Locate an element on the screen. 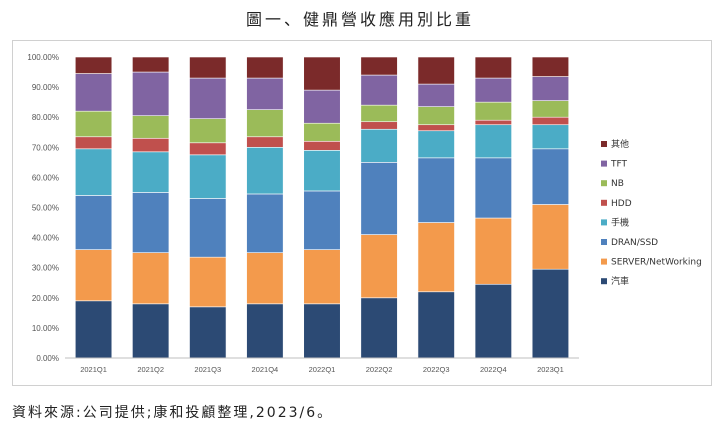  legend-label: 手機 is located at coordinates (620, 222).